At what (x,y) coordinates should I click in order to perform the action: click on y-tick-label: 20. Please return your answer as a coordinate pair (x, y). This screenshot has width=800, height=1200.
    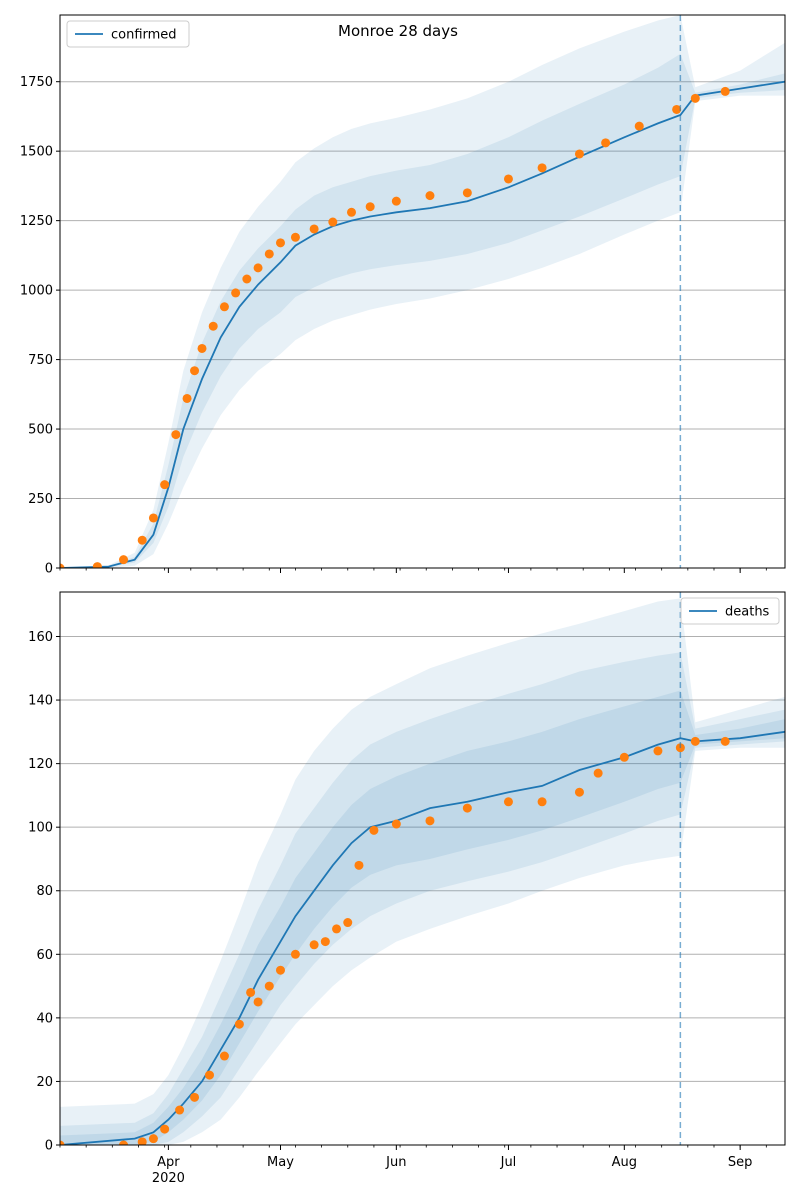
    Looking at the image, I should click on (44, 1082).